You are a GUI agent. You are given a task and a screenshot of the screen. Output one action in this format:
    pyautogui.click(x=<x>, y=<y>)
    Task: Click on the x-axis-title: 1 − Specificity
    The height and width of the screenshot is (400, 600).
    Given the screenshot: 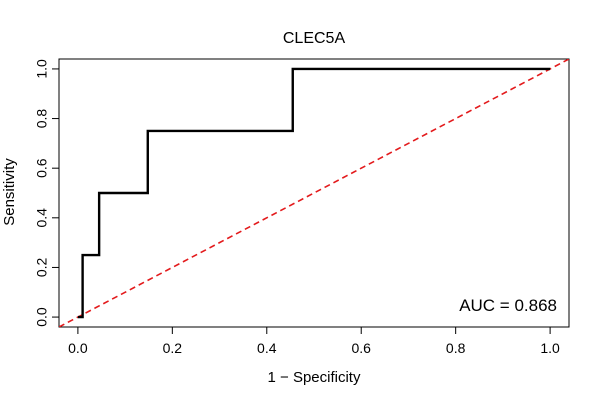 What is the action you would take?
    pyautogui.click(x=314, y=377)
    